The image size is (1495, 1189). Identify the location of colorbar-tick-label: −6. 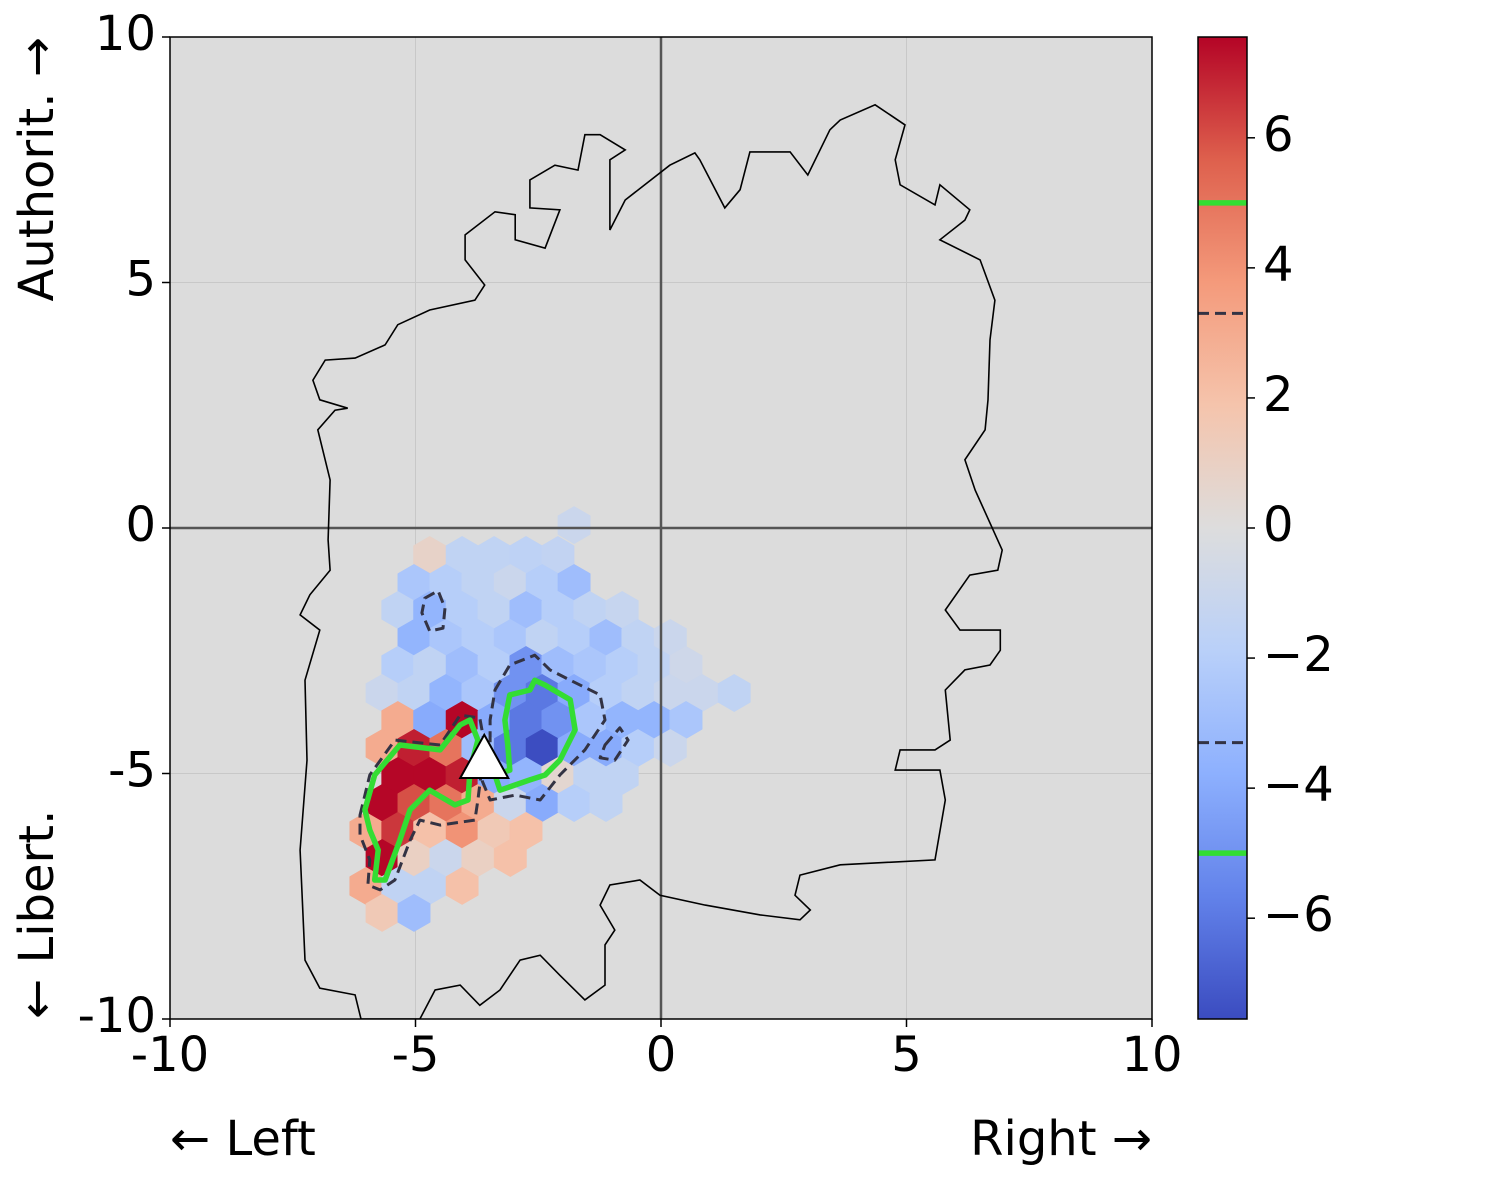
(1298, 915).